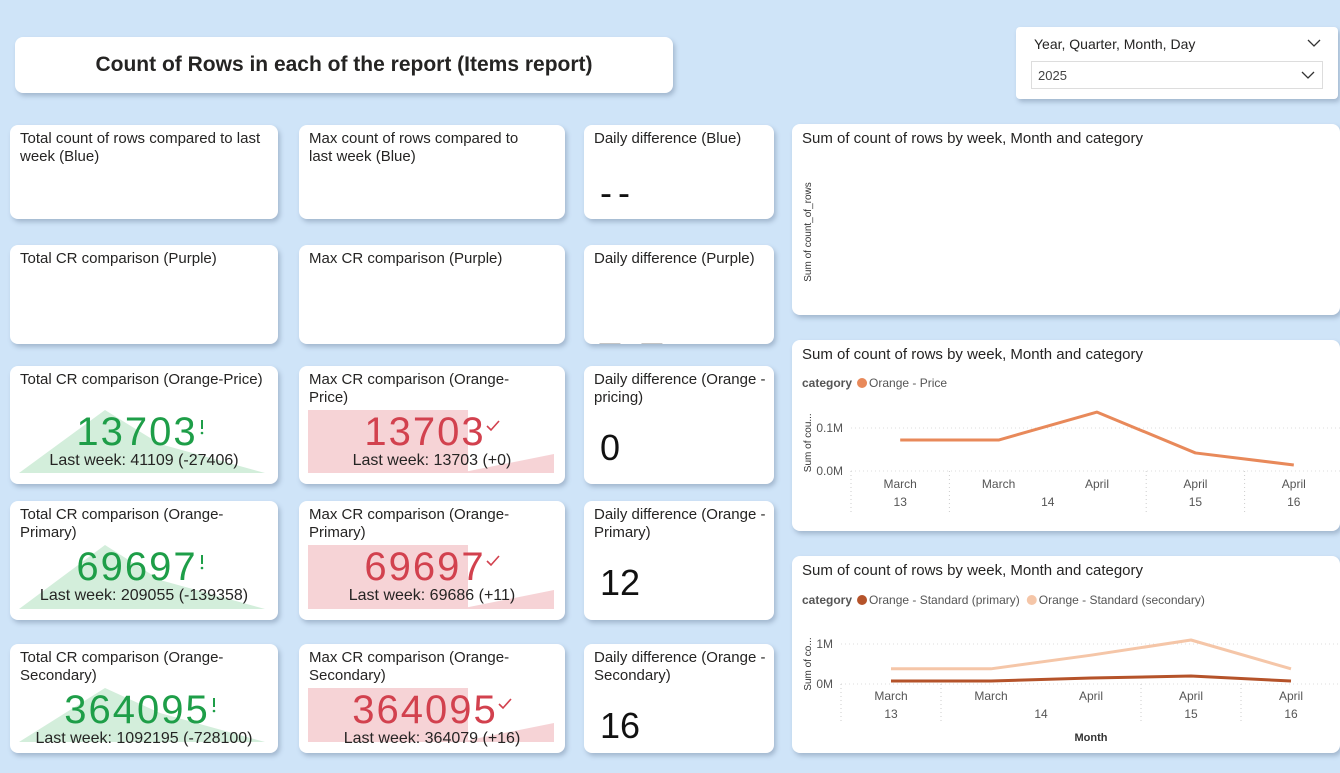 This screenshot has height=773, width=1340. Describe the element at coordinates (1041, 714) in the screenshot. I see `x-group-label: 14` at that location.